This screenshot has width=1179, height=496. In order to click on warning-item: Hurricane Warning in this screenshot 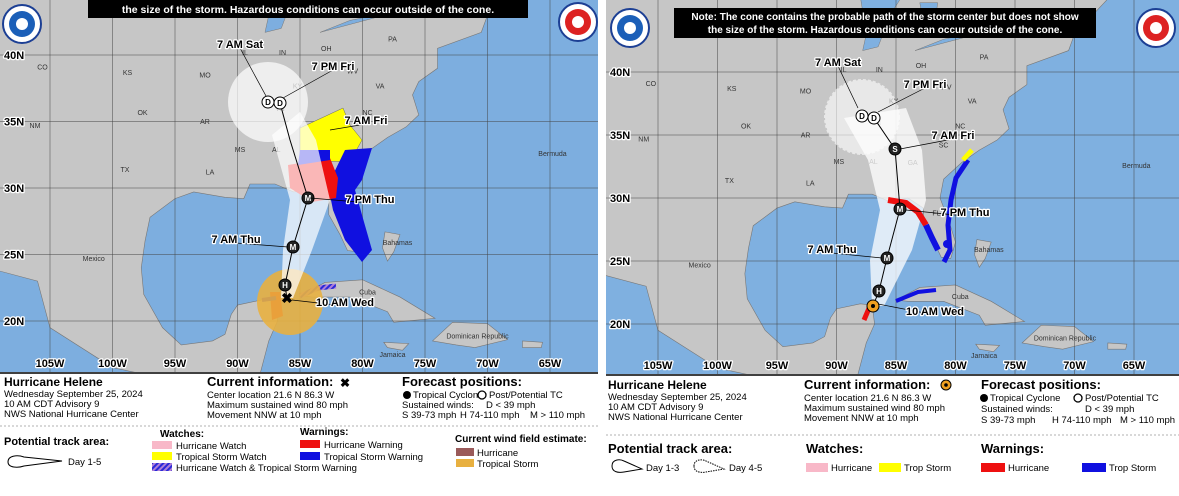, I will do `click(363, 445)`.